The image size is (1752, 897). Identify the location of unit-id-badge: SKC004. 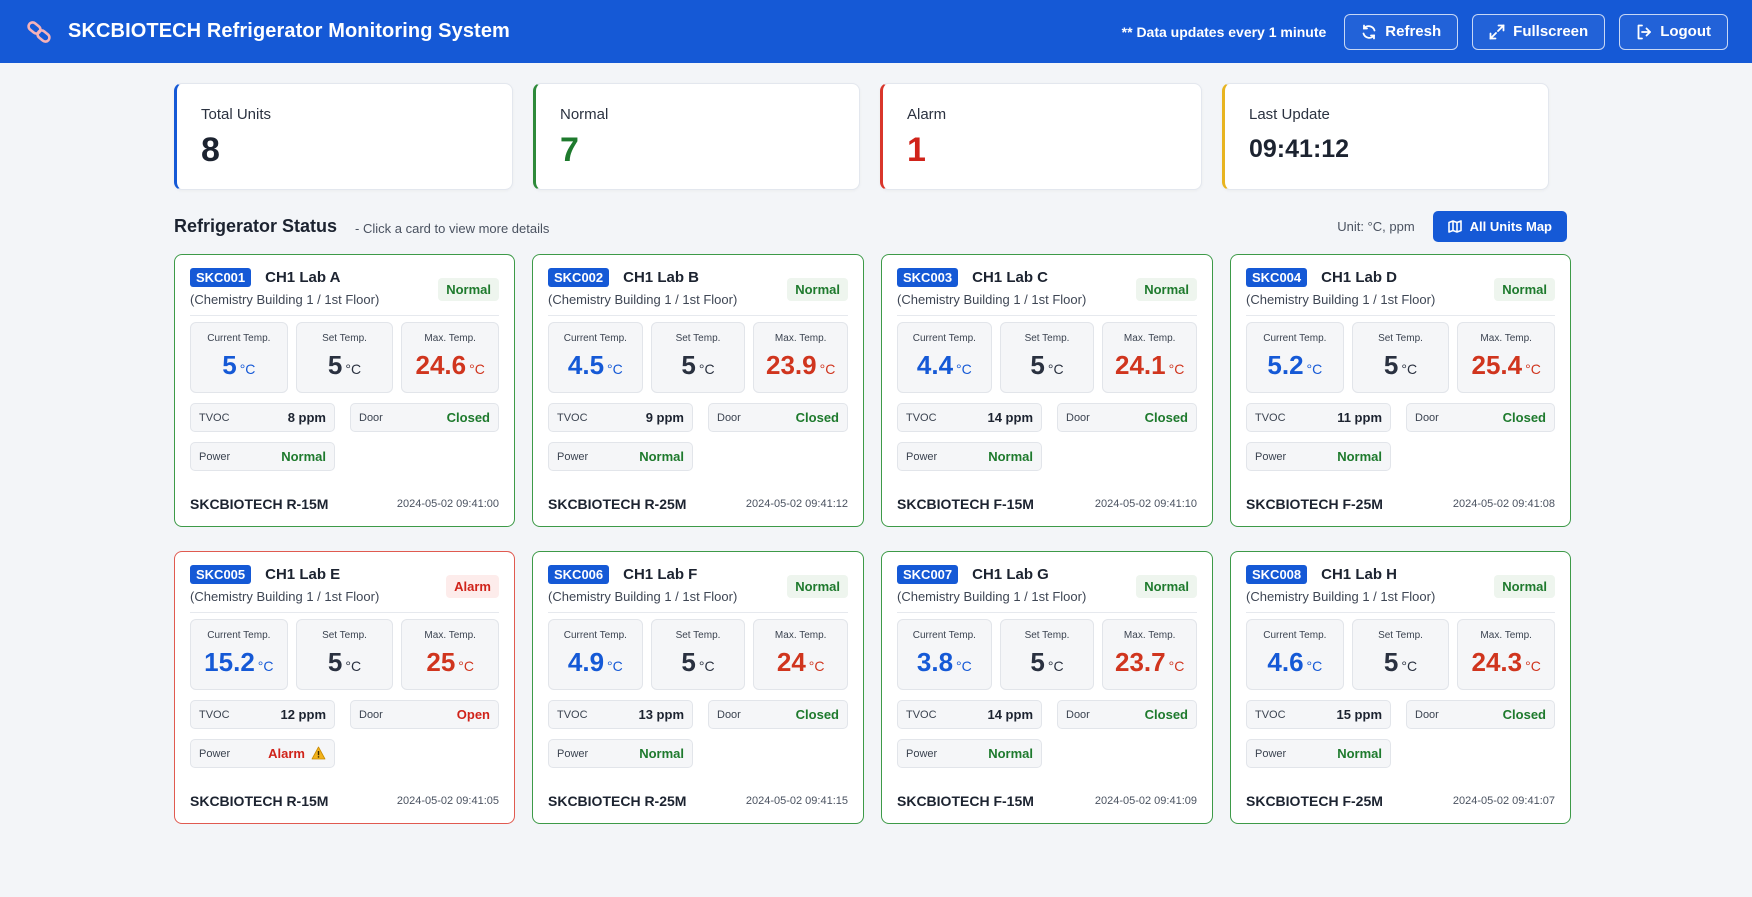
(1277, 277).